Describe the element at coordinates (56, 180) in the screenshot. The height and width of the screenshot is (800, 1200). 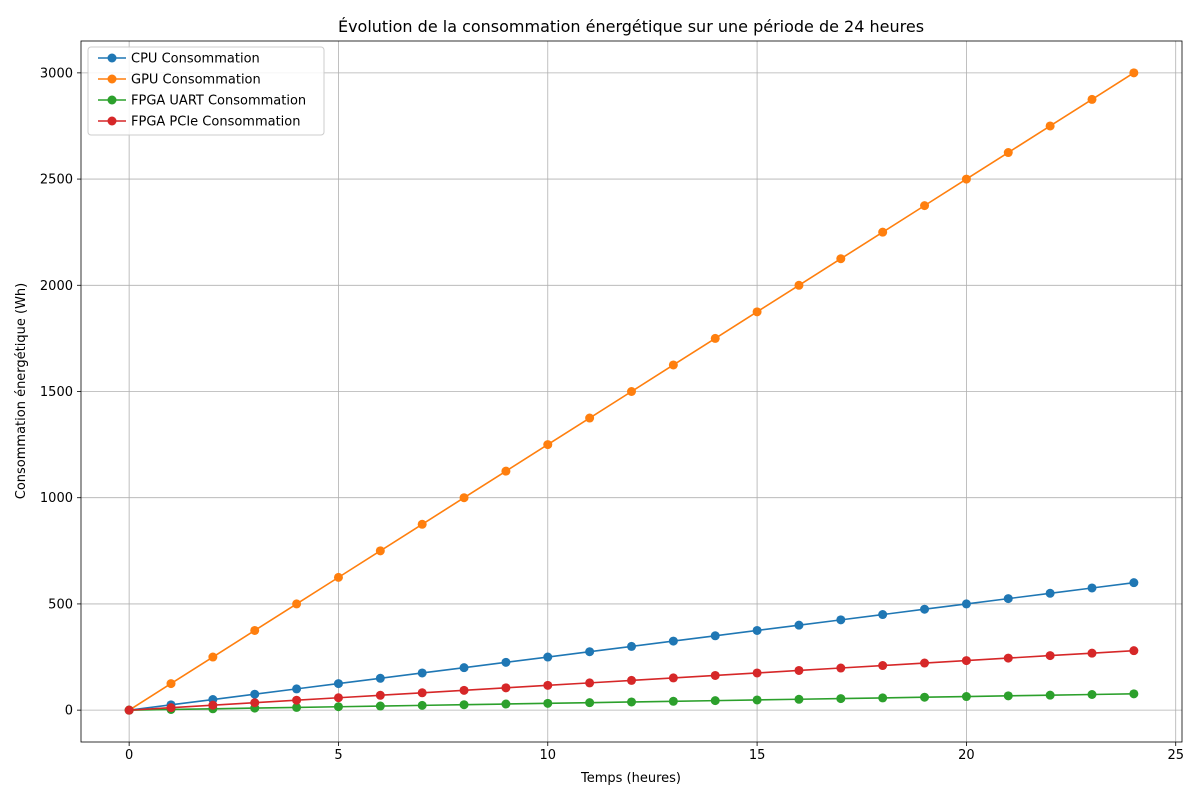
I see `y-tick-label: 2500` at that location.